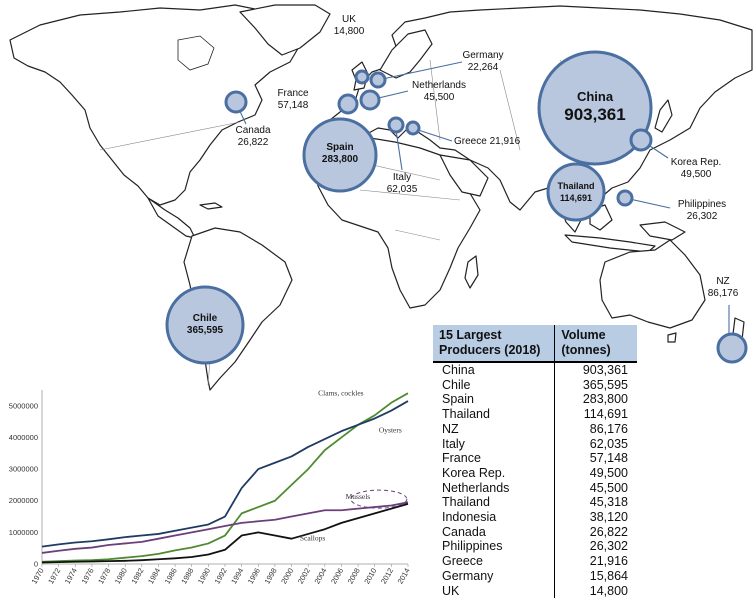 This screenshot has width=754, height=600. Describe the element at coordinates (404, 576) in the screenshot. I see `x-tick-label: 2014` at that location.